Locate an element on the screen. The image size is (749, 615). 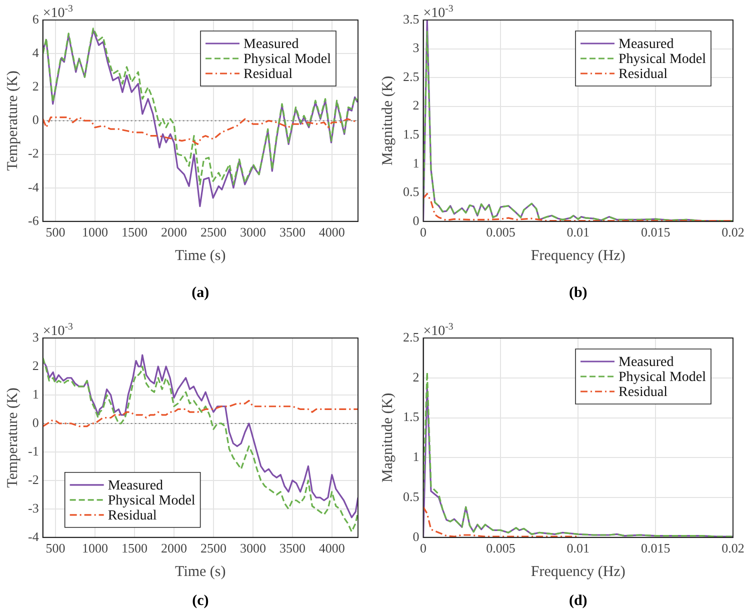
text: (b) is located at coordinates (578, 293).